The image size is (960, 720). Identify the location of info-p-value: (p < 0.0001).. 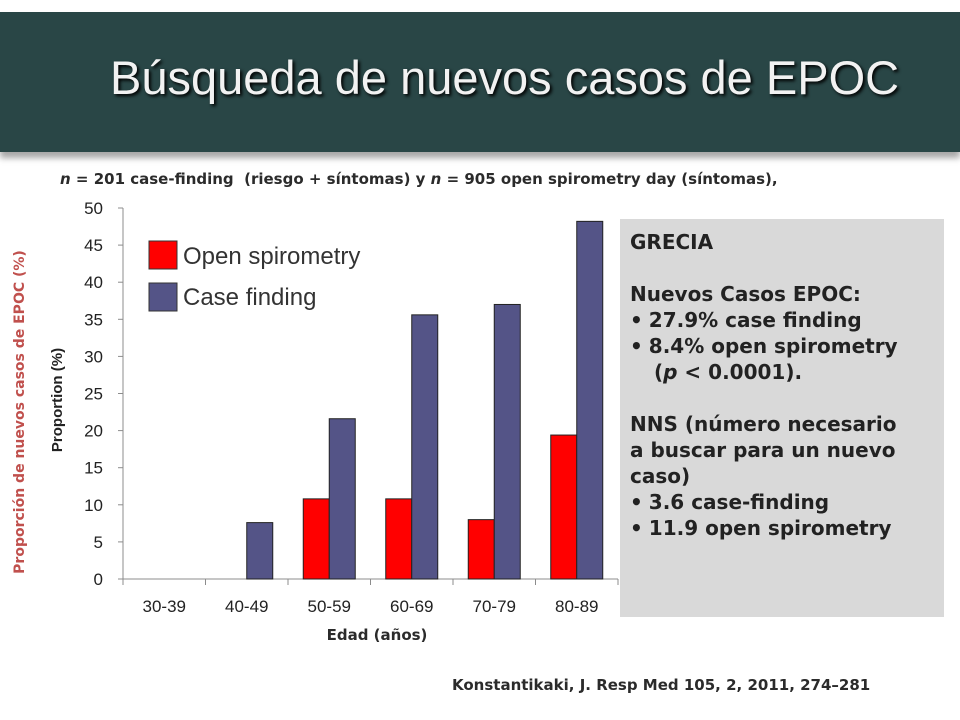
(782, 372).